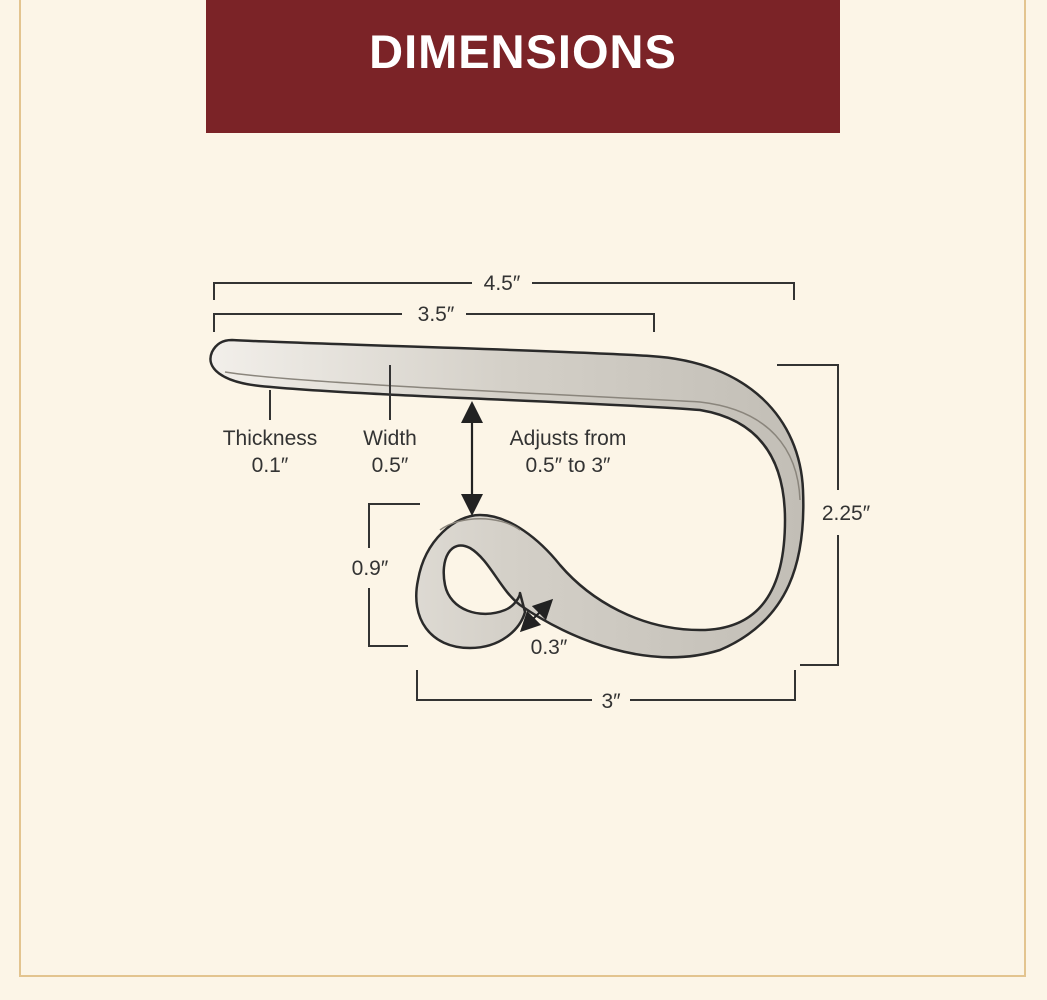 This screenshot has height=1000, width=1047. What do you see at coordinates (536, 615) in the screenshot?
I see `gap-arrow` at bounding box center [536, 615].